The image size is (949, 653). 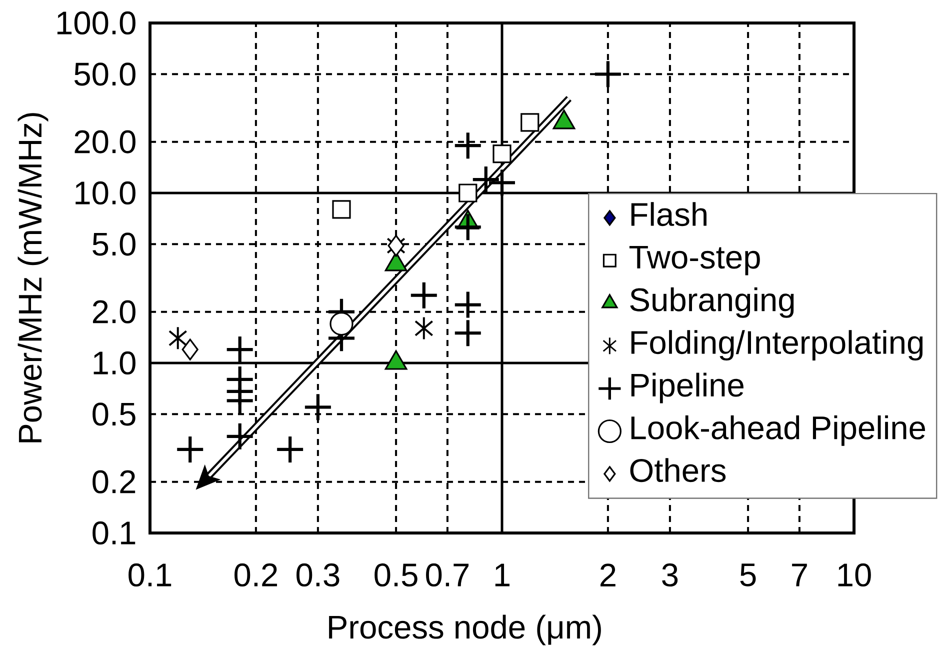 What do you see at coordinates (33, 277) in the screenshot?
I see `y-axis-title: Power/MHz (mW/MHz)` at bounding box center [33, 277].